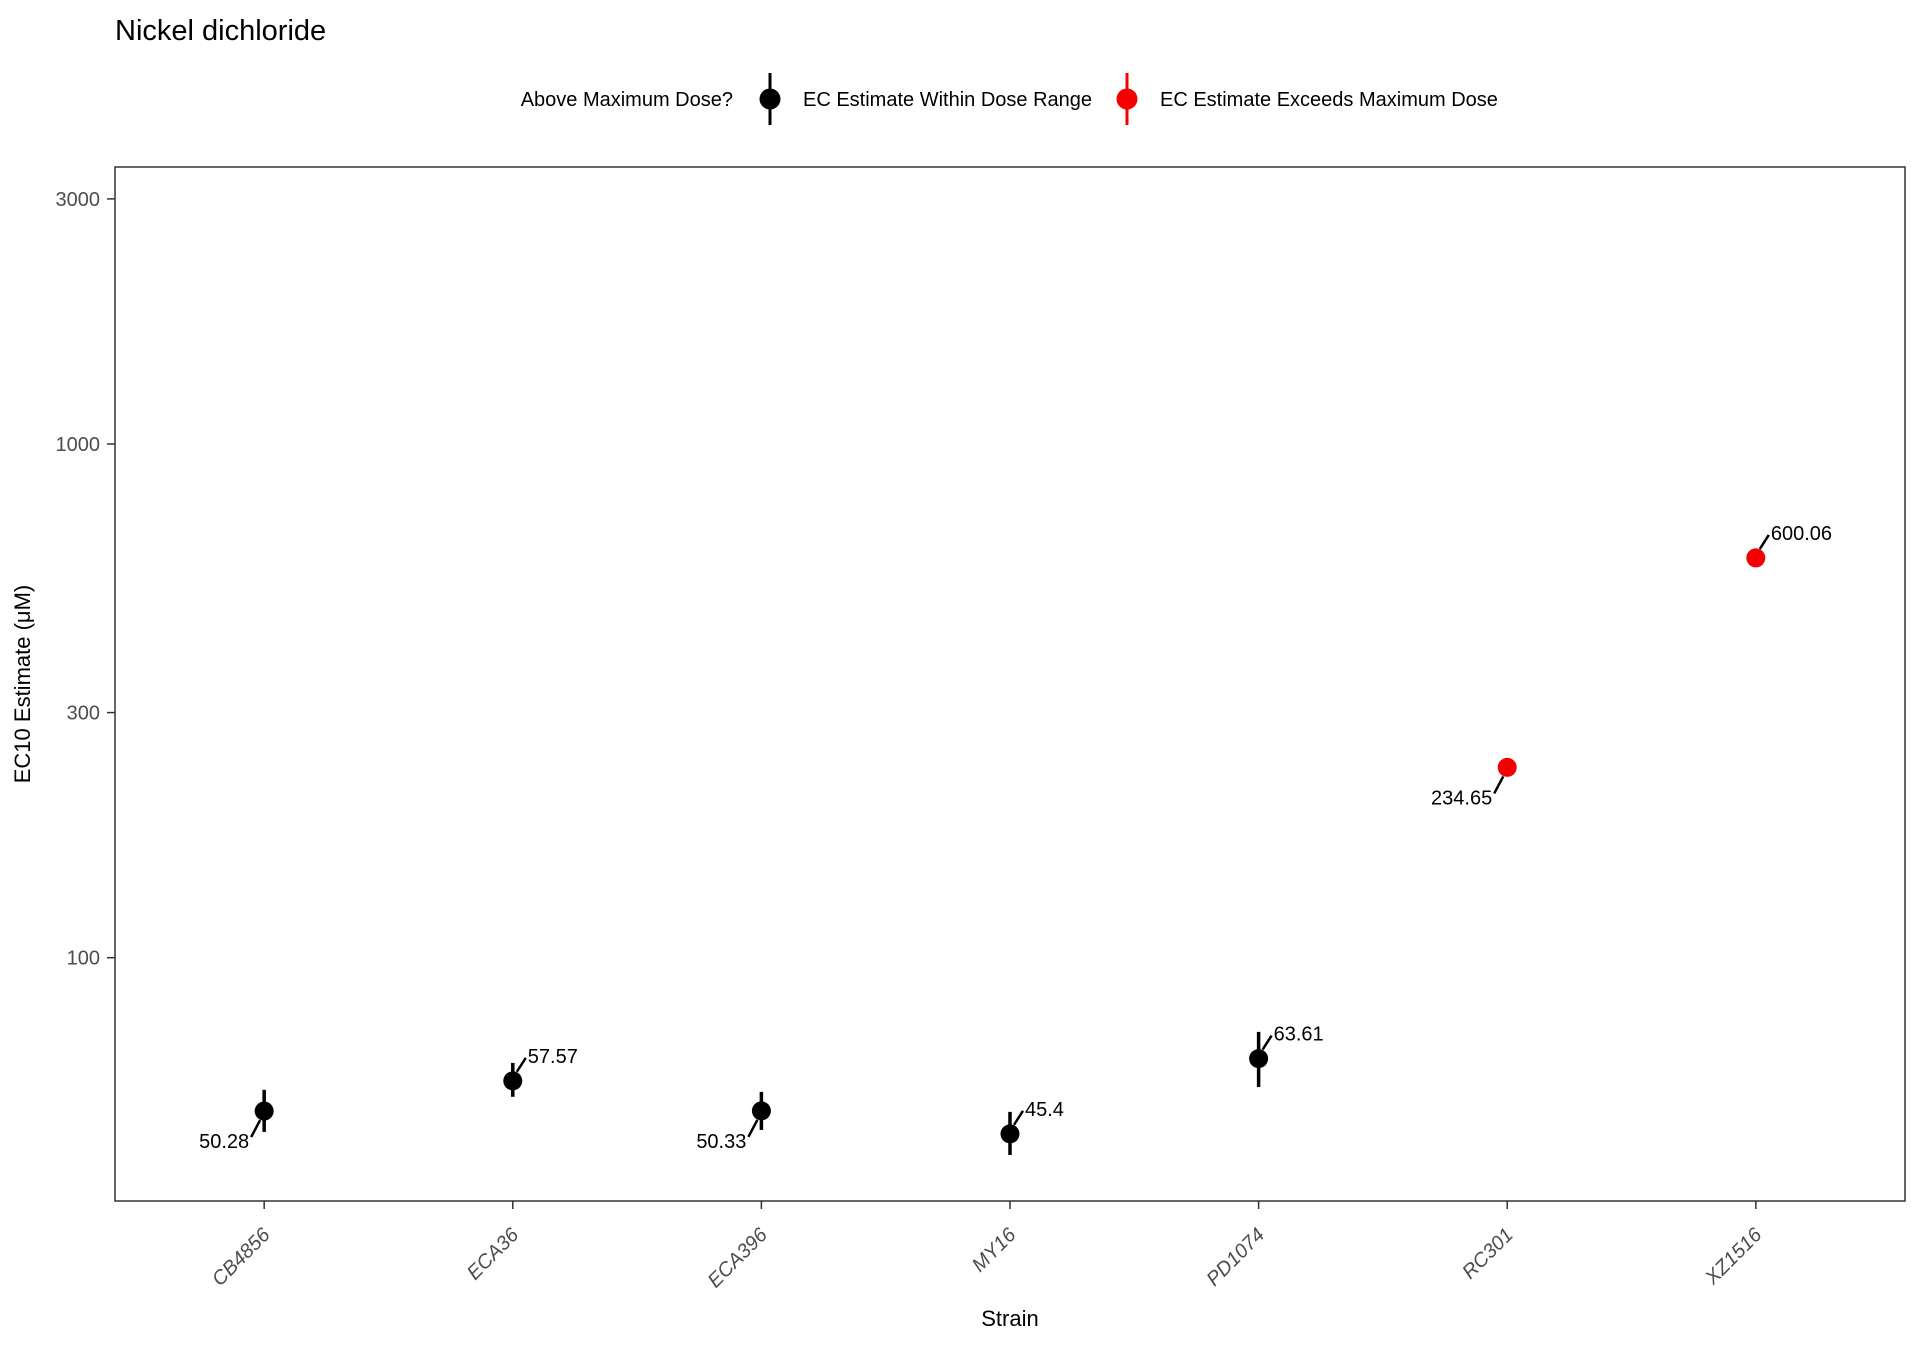 This screenshot has width=1920, height=1349. I want to click on point-group-eca36: 57.57, so click(540, 1071).